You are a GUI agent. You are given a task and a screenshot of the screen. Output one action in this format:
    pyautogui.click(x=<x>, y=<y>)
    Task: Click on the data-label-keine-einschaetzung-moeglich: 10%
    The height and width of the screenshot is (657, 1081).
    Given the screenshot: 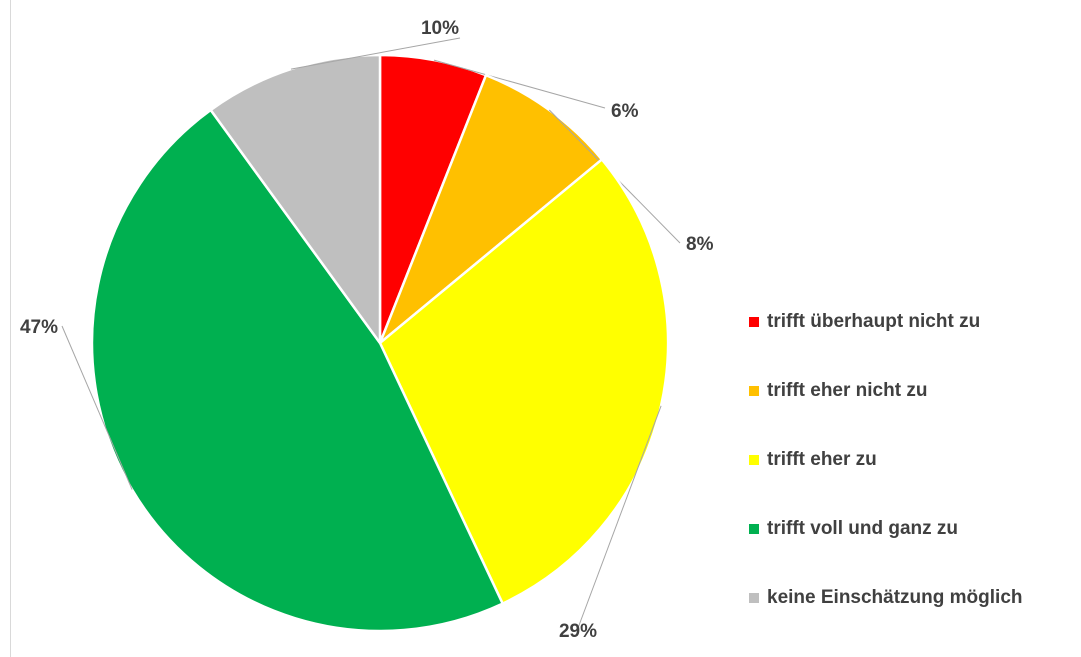 What is the action you would take?
    pyautogui.click(x=440, y=28)
    